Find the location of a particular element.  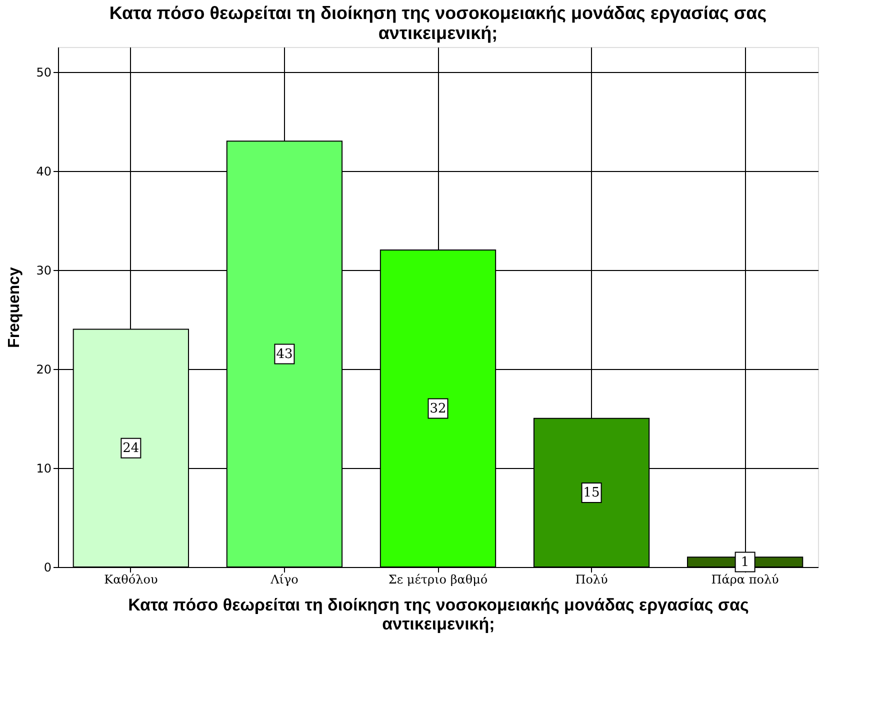

y-tick-label: 0 is located at coordinates (48, 567).